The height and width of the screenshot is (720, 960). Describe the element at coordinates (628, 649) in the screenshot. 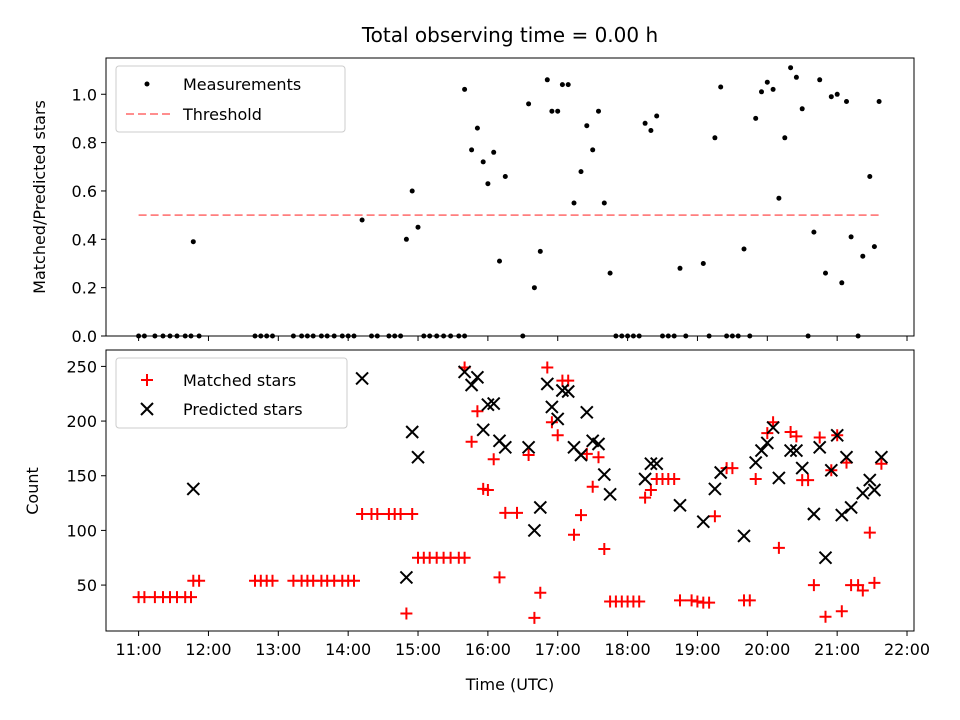

I see `bottom-x-tick-label: 18:00` at that location.